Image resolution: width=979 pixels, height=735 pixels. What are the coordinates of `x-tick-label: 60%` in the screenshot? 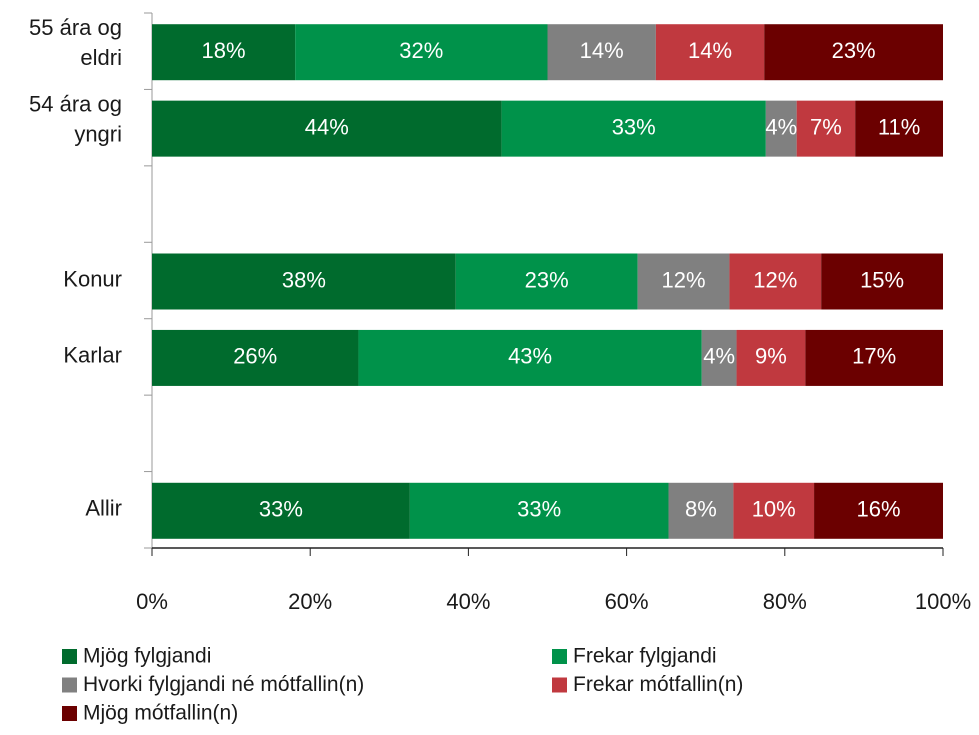 It's located at (627, 601).